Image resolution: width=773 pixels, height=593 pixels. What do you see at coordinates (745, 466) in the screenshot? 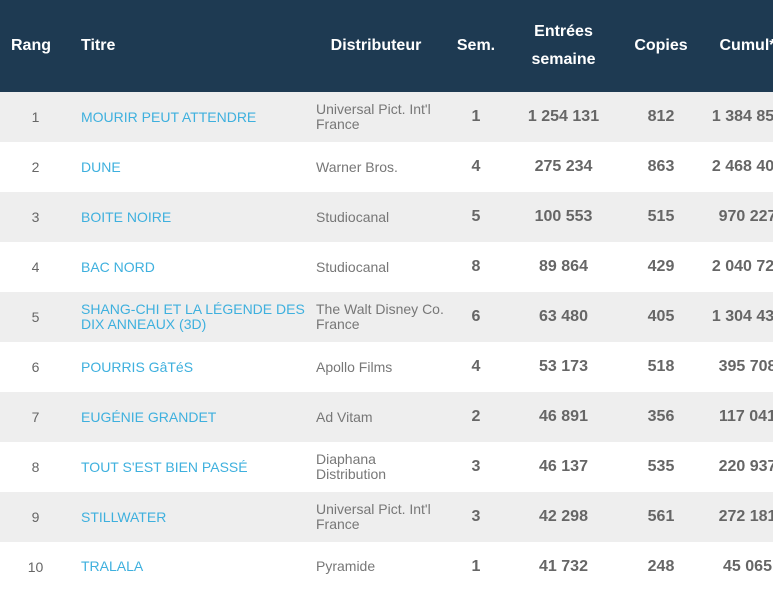
I see `cumul-cell: 220 937` at bounding box center [745, 466].